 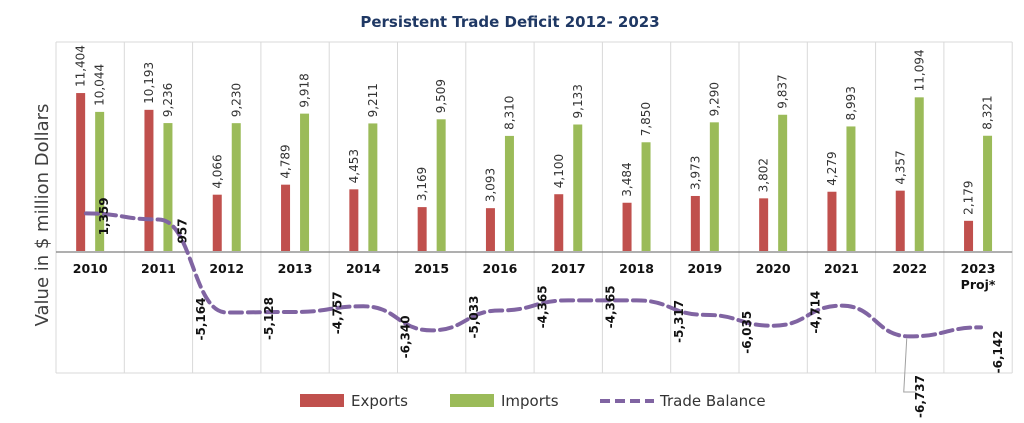 What do you see at coordinates (422, 184) in the screenshot?
I see `exports-value-label: 3,169` at bounding box center [422, 184].